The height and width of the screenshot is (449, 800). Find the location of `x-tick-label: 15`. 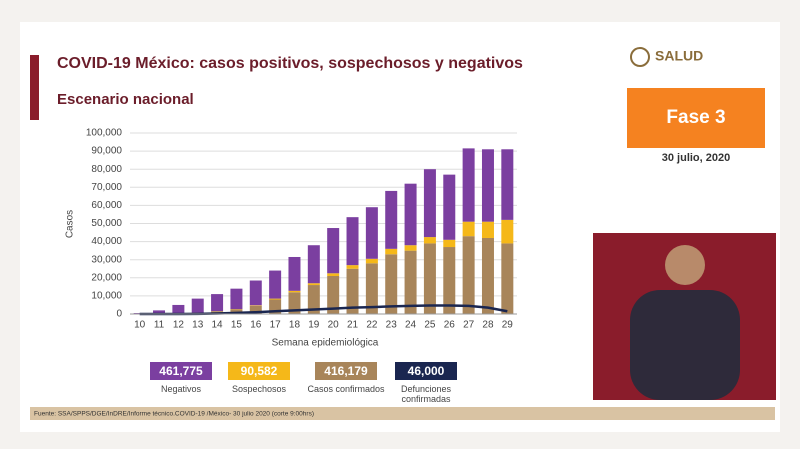

x-tick-label: 15 is located at coordinates (237, 325).